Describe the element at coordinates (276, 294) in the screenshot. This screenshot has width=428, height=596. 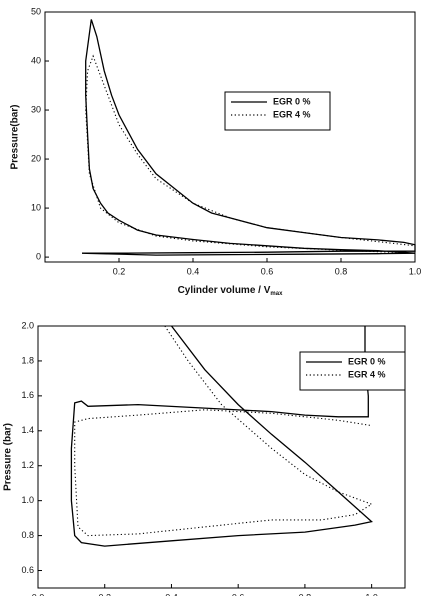
I see `x-axis-label-sub: max` at that location.